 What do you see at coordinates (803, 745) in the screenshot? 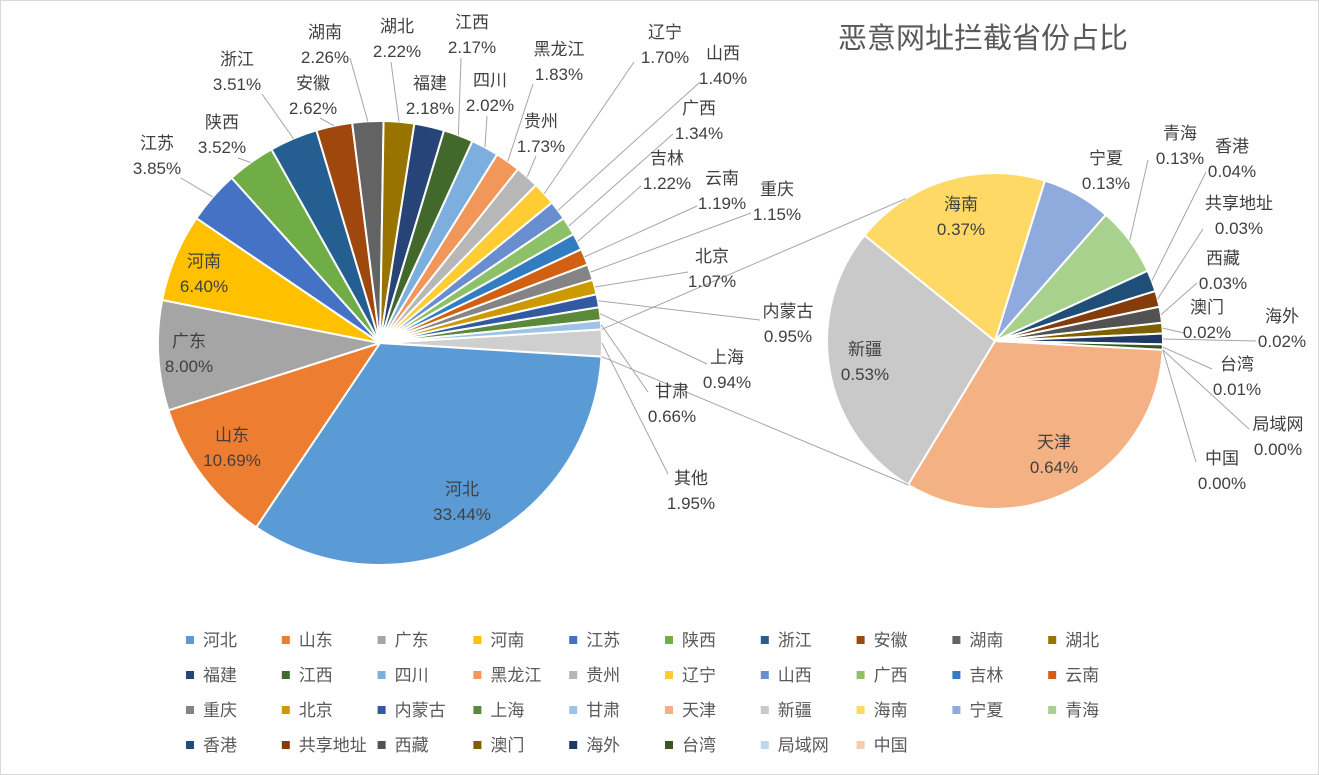
I see `legend-label: 局域网` at bounding box center [803, 745].